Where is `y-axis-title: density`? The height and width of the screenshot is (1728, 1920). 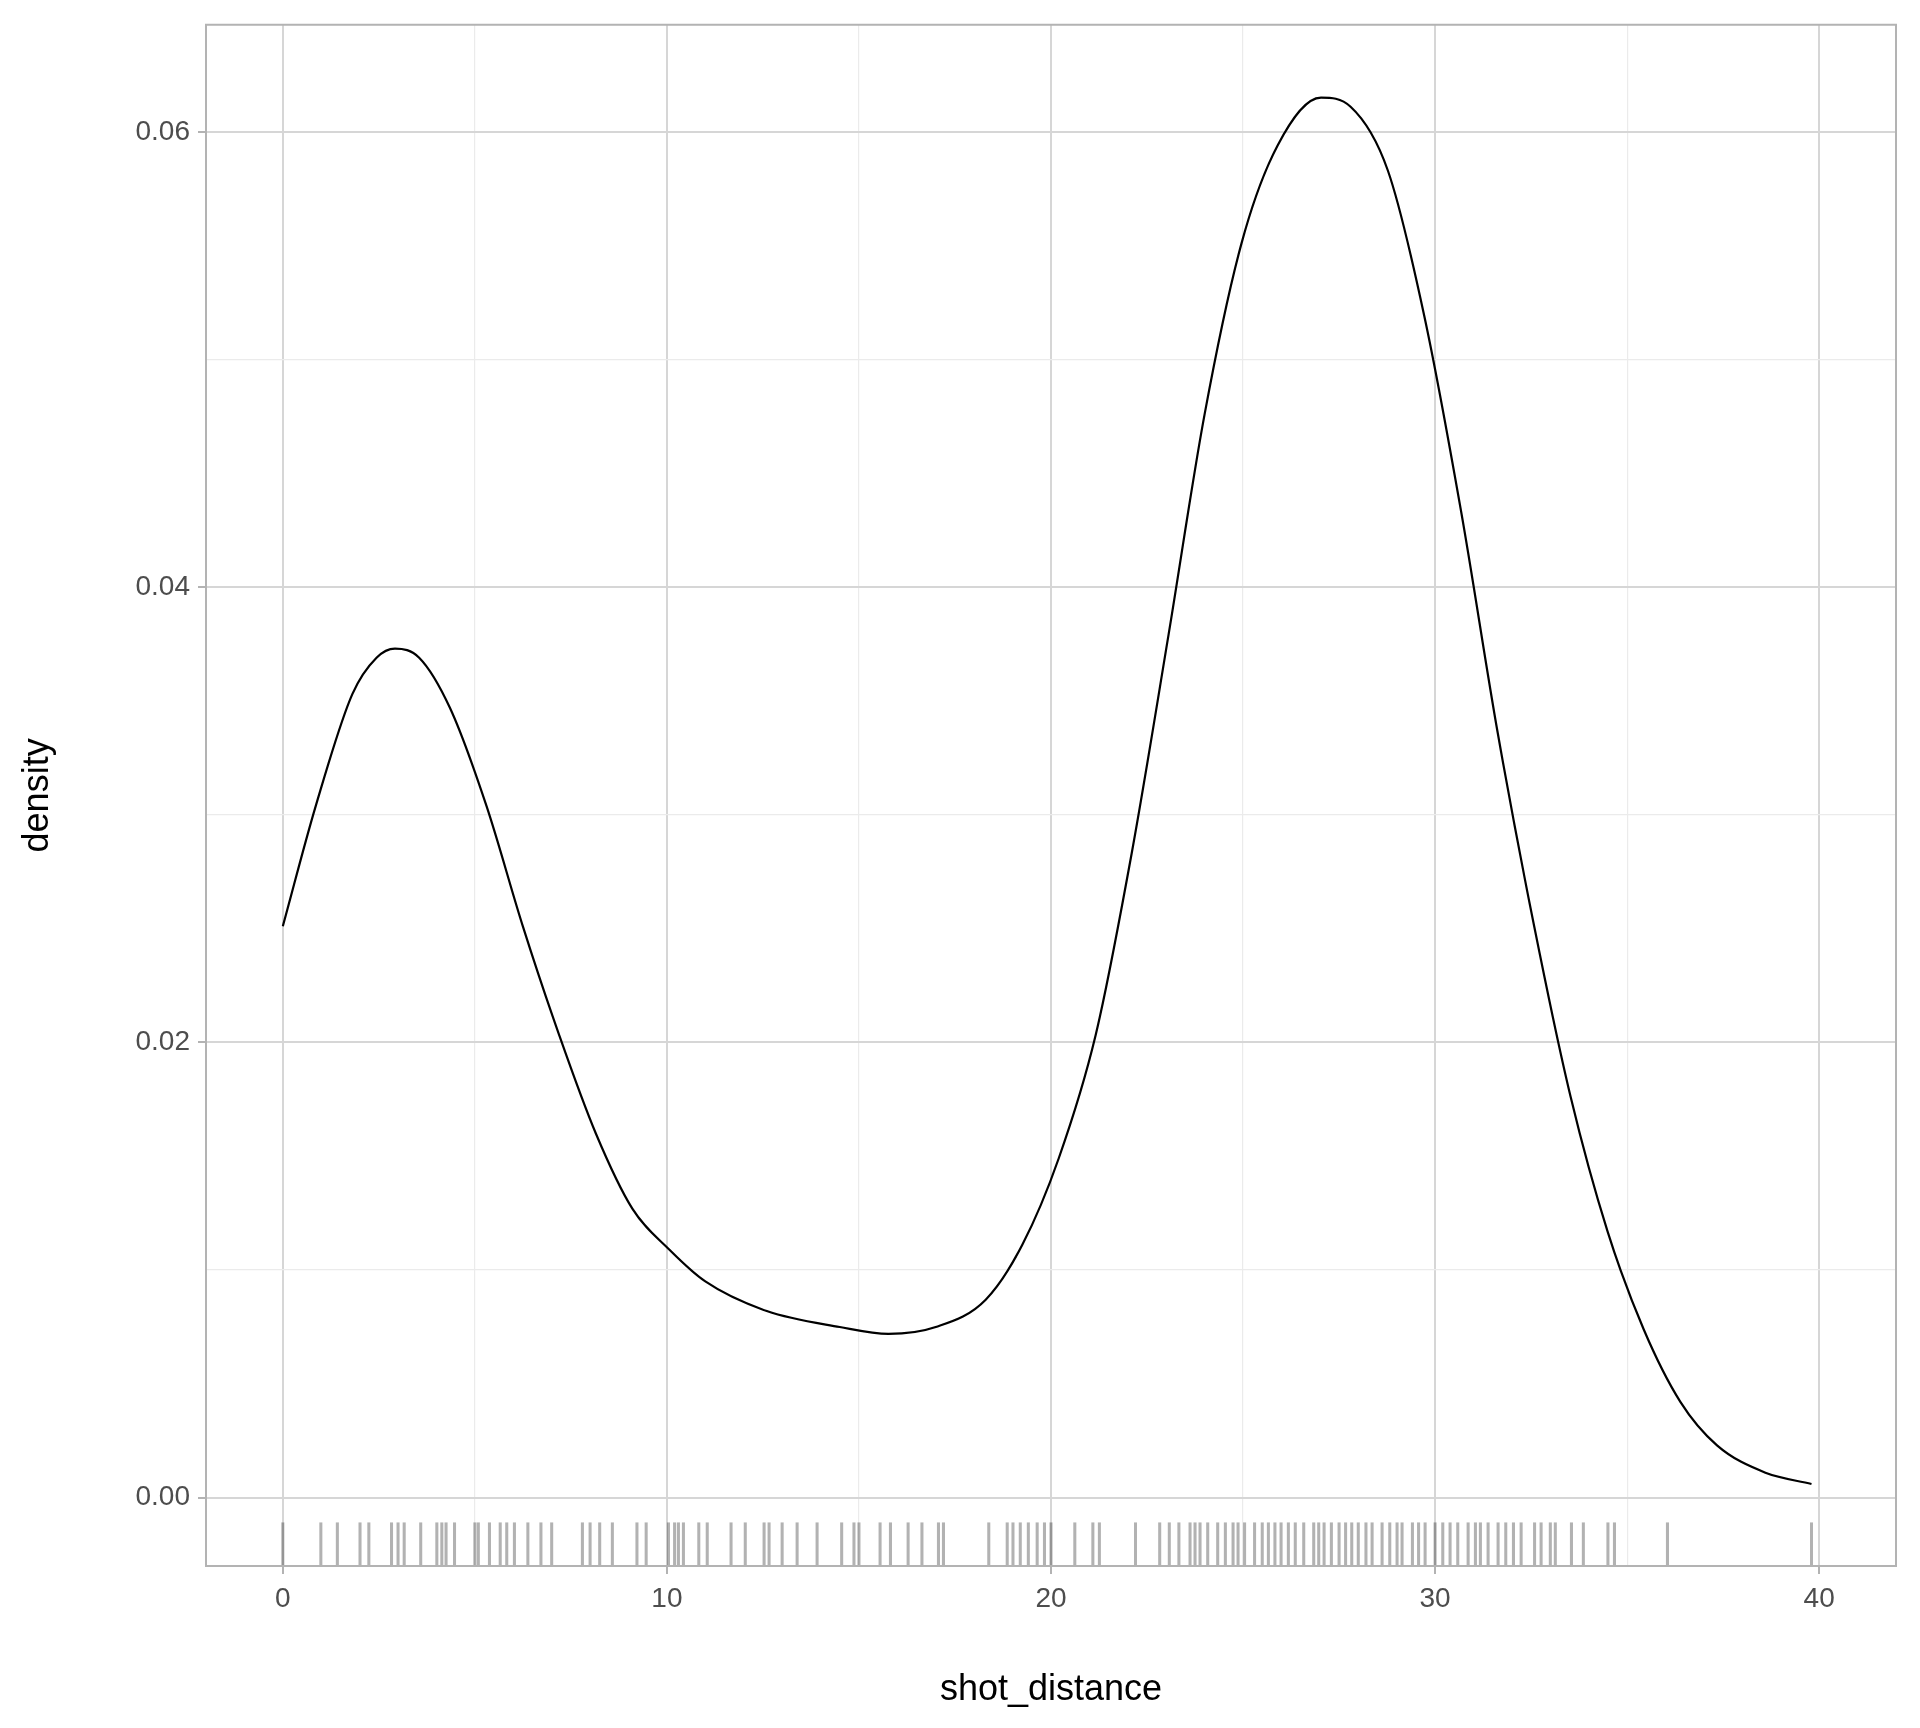 y-axis-title: density is located at coordinates (35, 795).